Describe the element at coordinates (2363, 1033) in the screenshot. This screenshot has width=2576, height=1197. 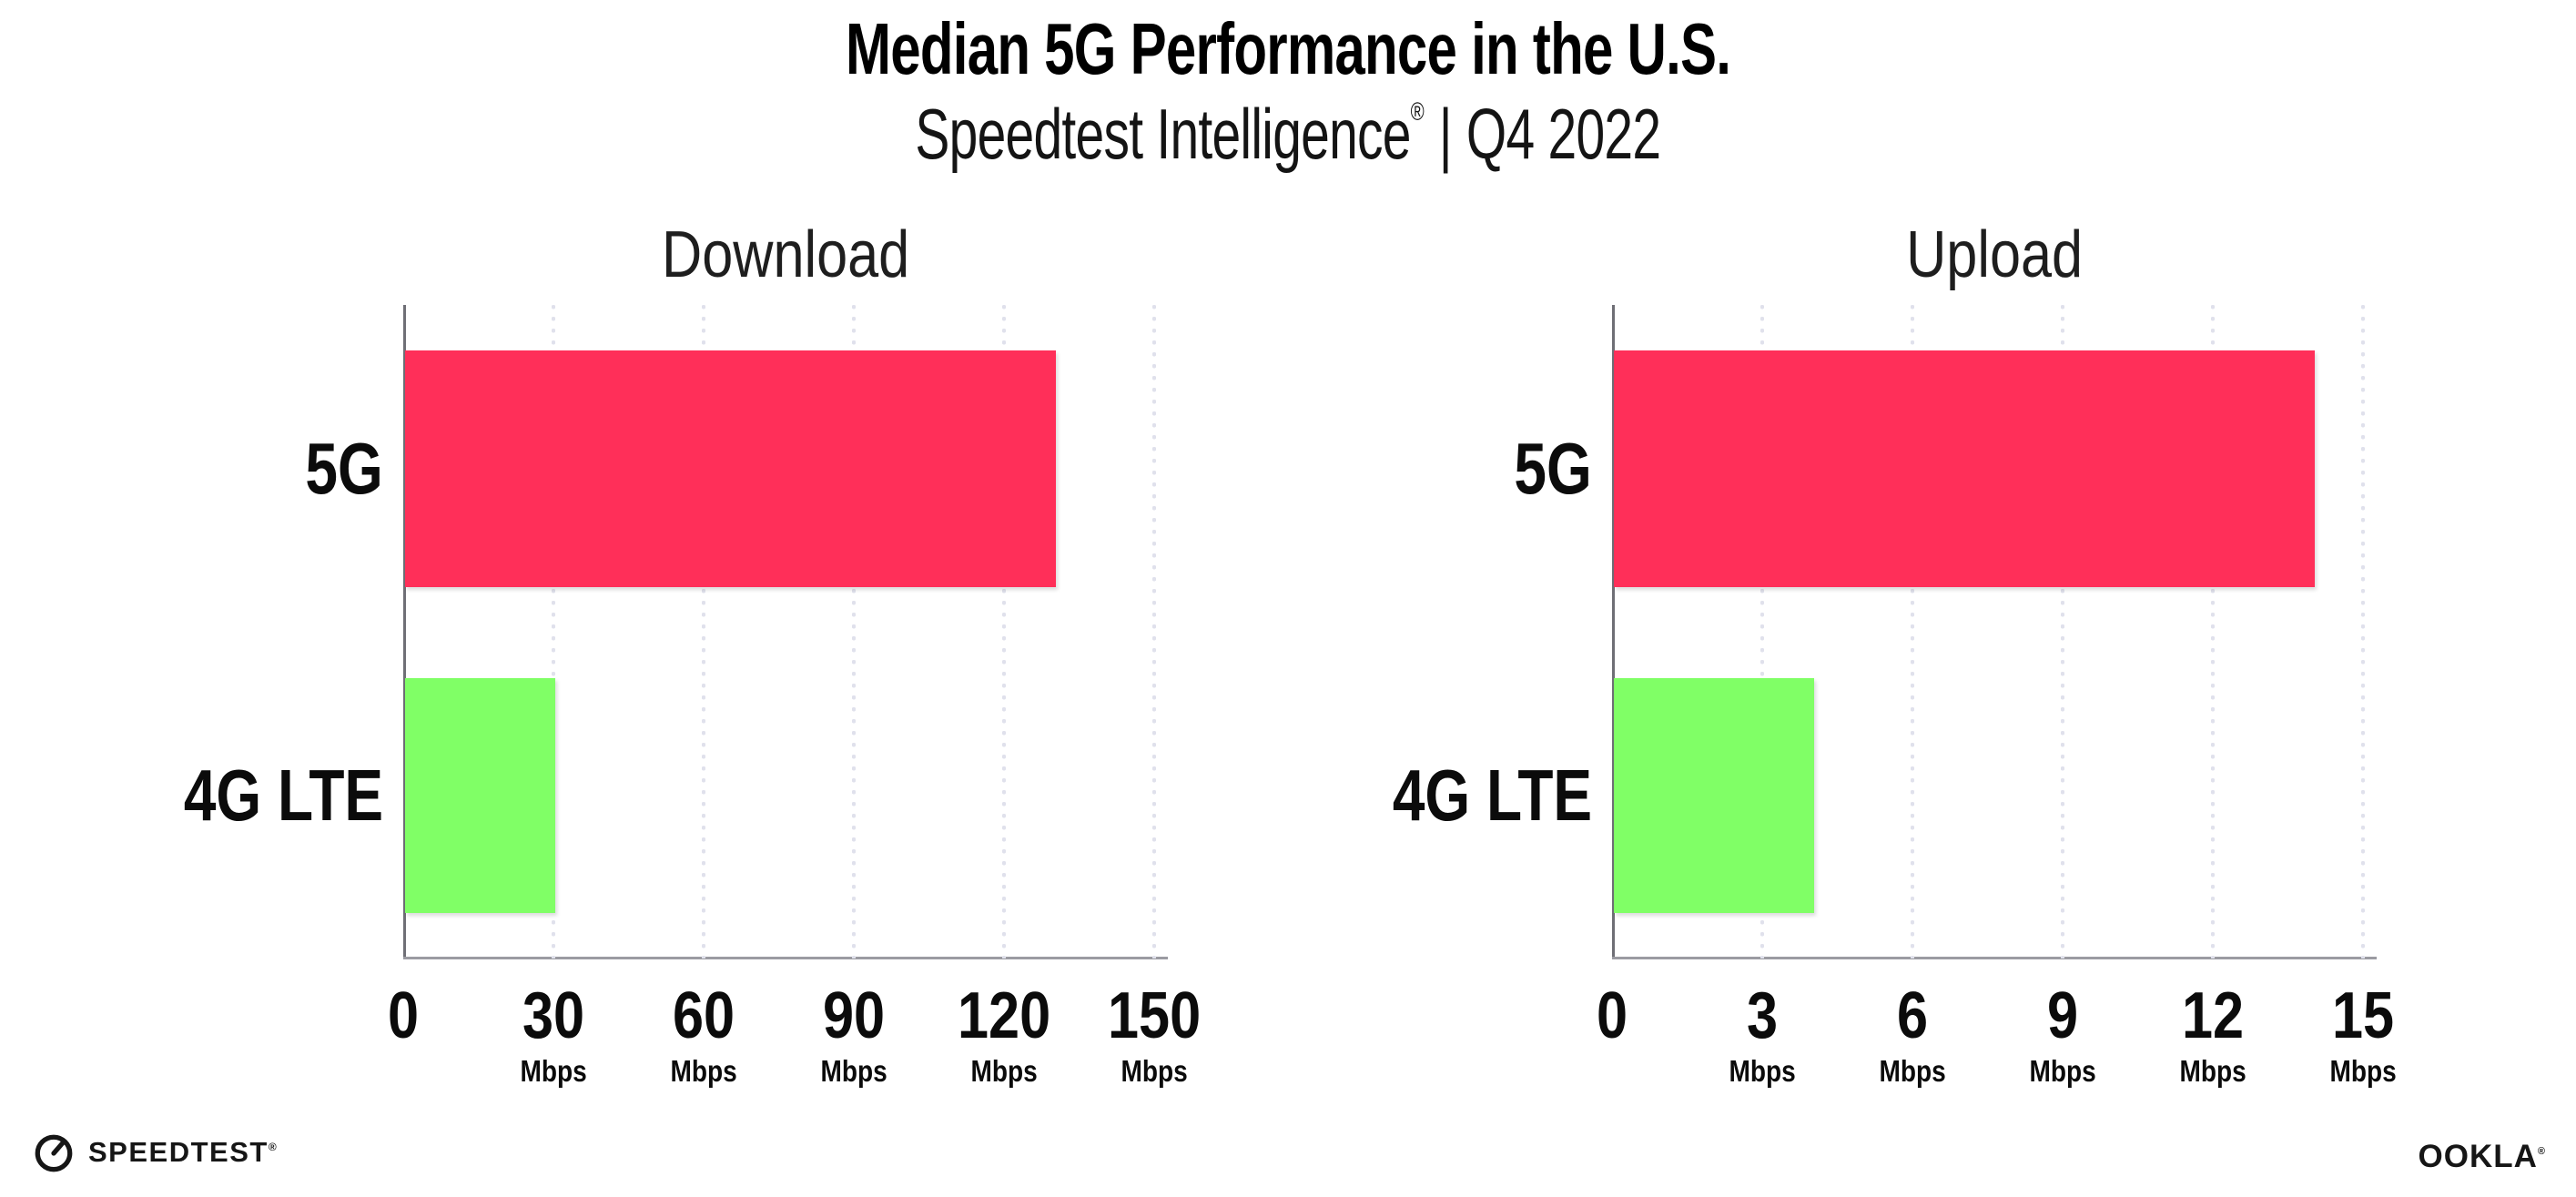
I see `x-tick-15: 15 Mbps` at that location.